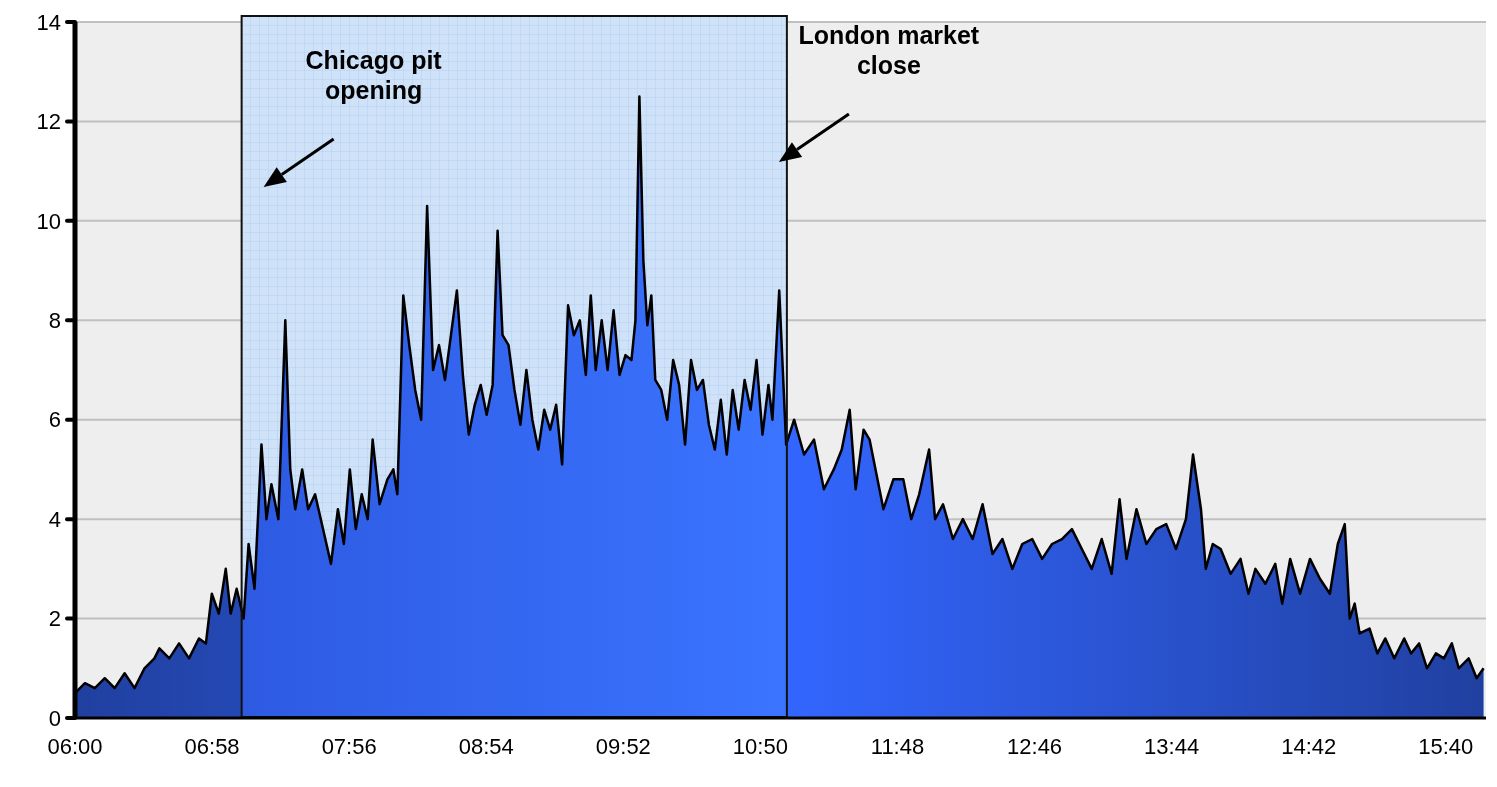 The image size is (1497, 787). I want to click on y-tick-label: 8, so click(54, 320).